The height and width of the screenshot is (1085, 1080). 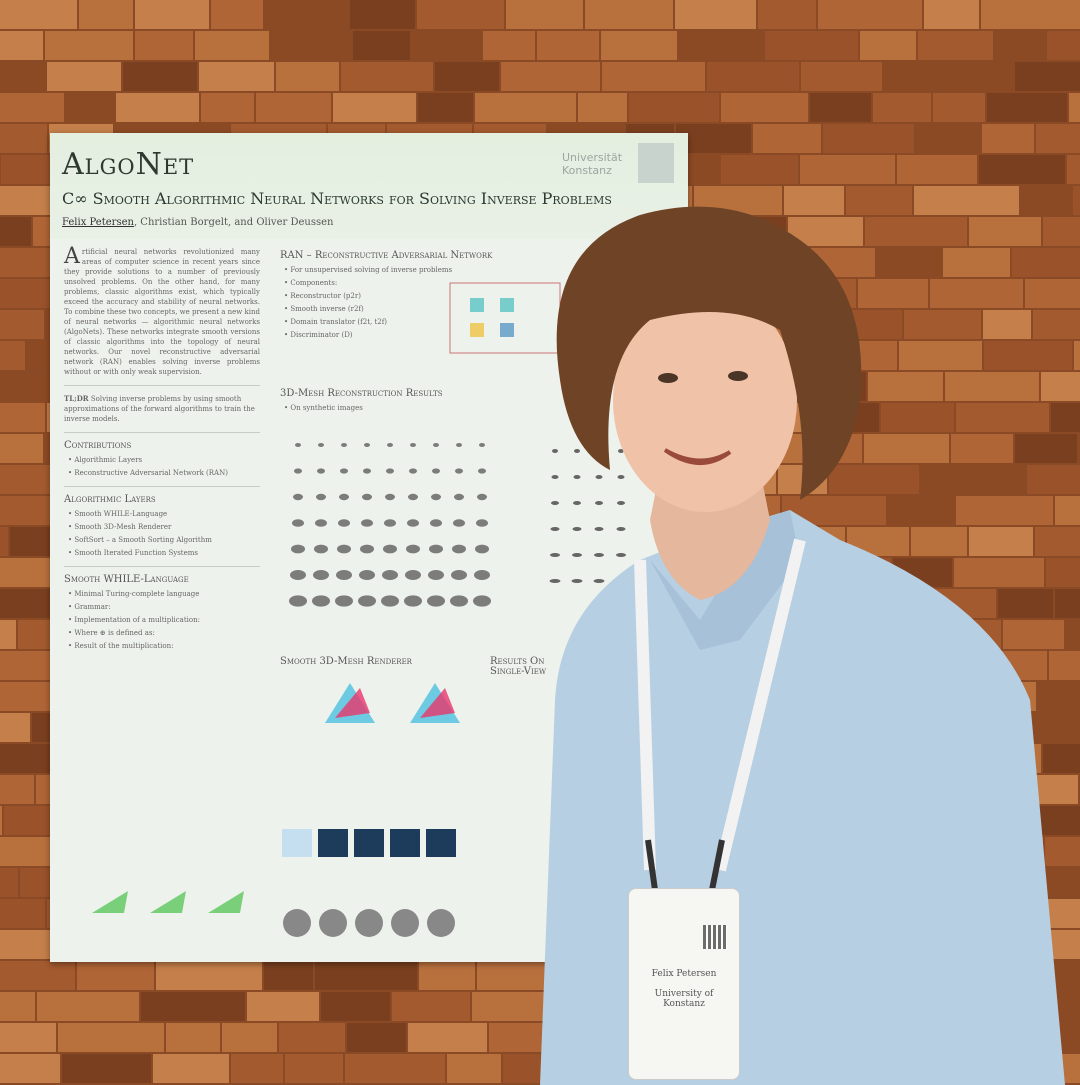 I want to click on list-item: Grammar:, so click(x=164, y=607).